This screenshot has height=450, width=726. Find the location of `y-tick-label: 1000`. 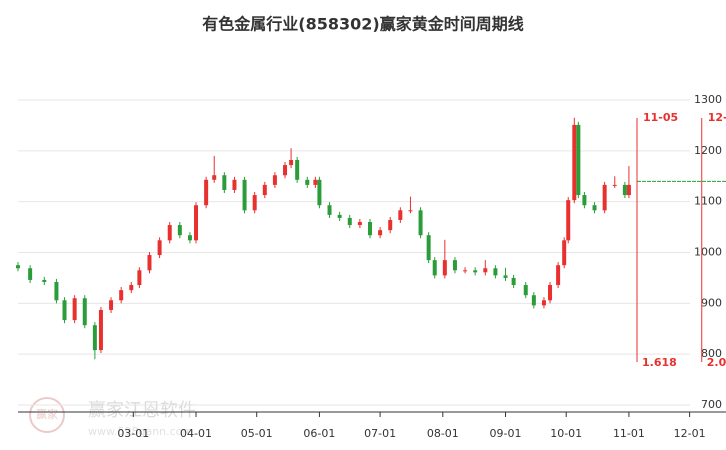

y-tick-label: 1000 is located at coordinates (708, 252).